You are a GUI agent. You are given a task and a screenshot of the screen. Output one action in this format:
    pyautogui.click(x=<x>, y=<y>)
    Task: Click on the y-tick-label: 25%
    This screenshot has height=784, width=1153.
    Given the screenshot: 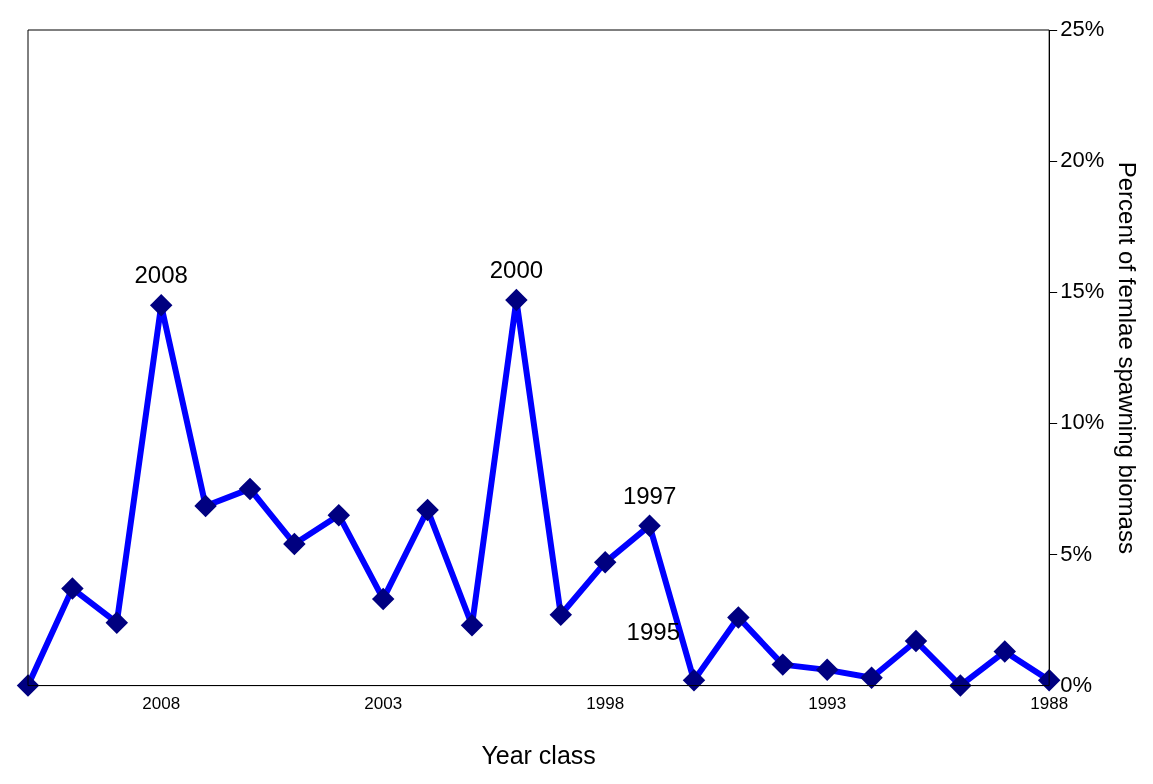 What is the action you would take?
    pyautogui.click(x=1082, y=29)
    